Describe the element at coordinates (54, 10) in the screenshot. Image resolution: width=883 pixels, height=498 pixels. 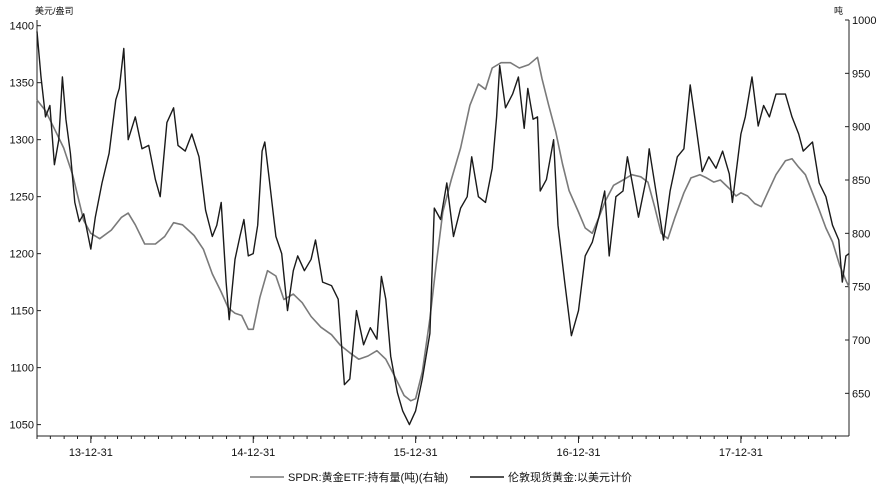
I see `left-axis-unit: 美元/盎司` at that location.